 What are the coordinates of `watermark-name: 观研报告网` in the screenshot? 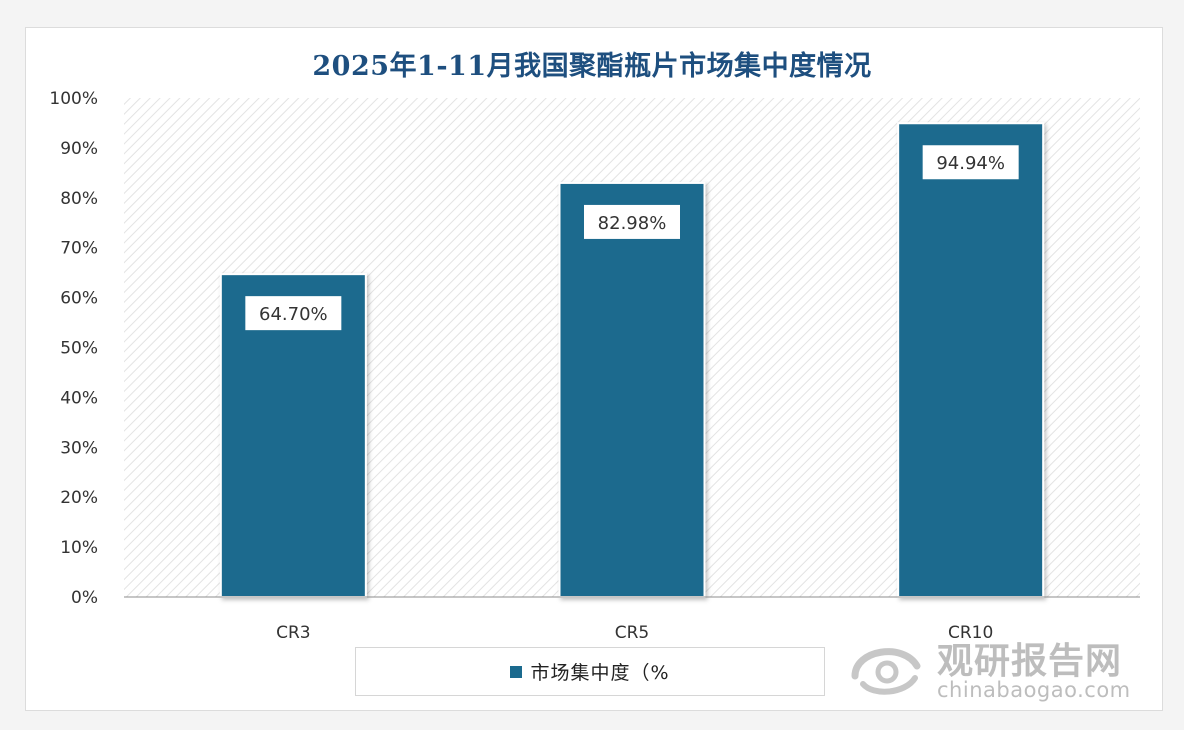 It's located at (1030, 661).